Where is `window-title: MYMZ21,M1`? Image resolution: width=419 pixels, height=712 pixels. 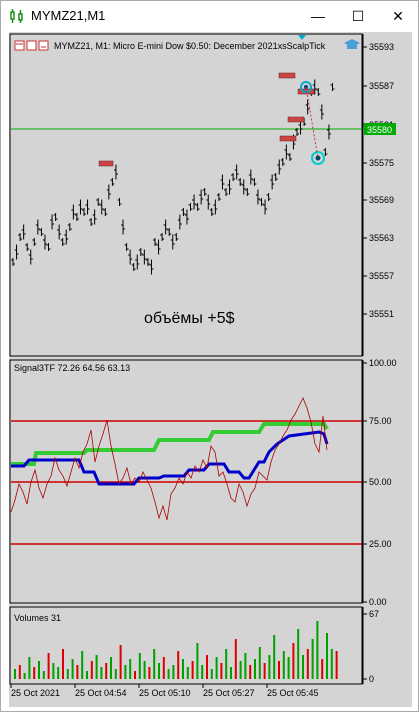 window-title: MYMZ21,M1 is located at coordinates (68, 15).